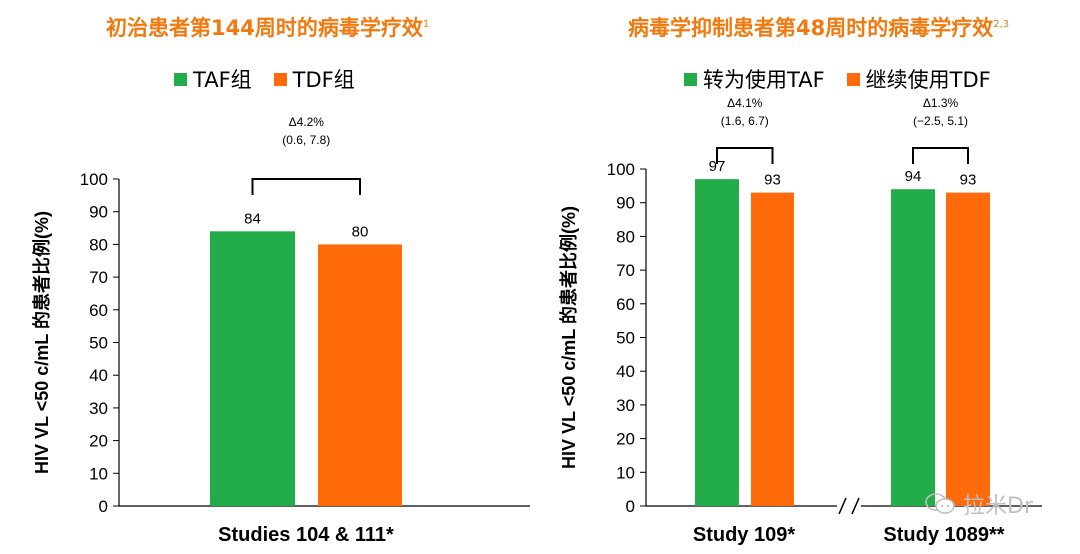  What do you see at coordinates (98, 310) in the screenshot?
I see `left-y-tick-label: 60` at bounding box center [98, 310].